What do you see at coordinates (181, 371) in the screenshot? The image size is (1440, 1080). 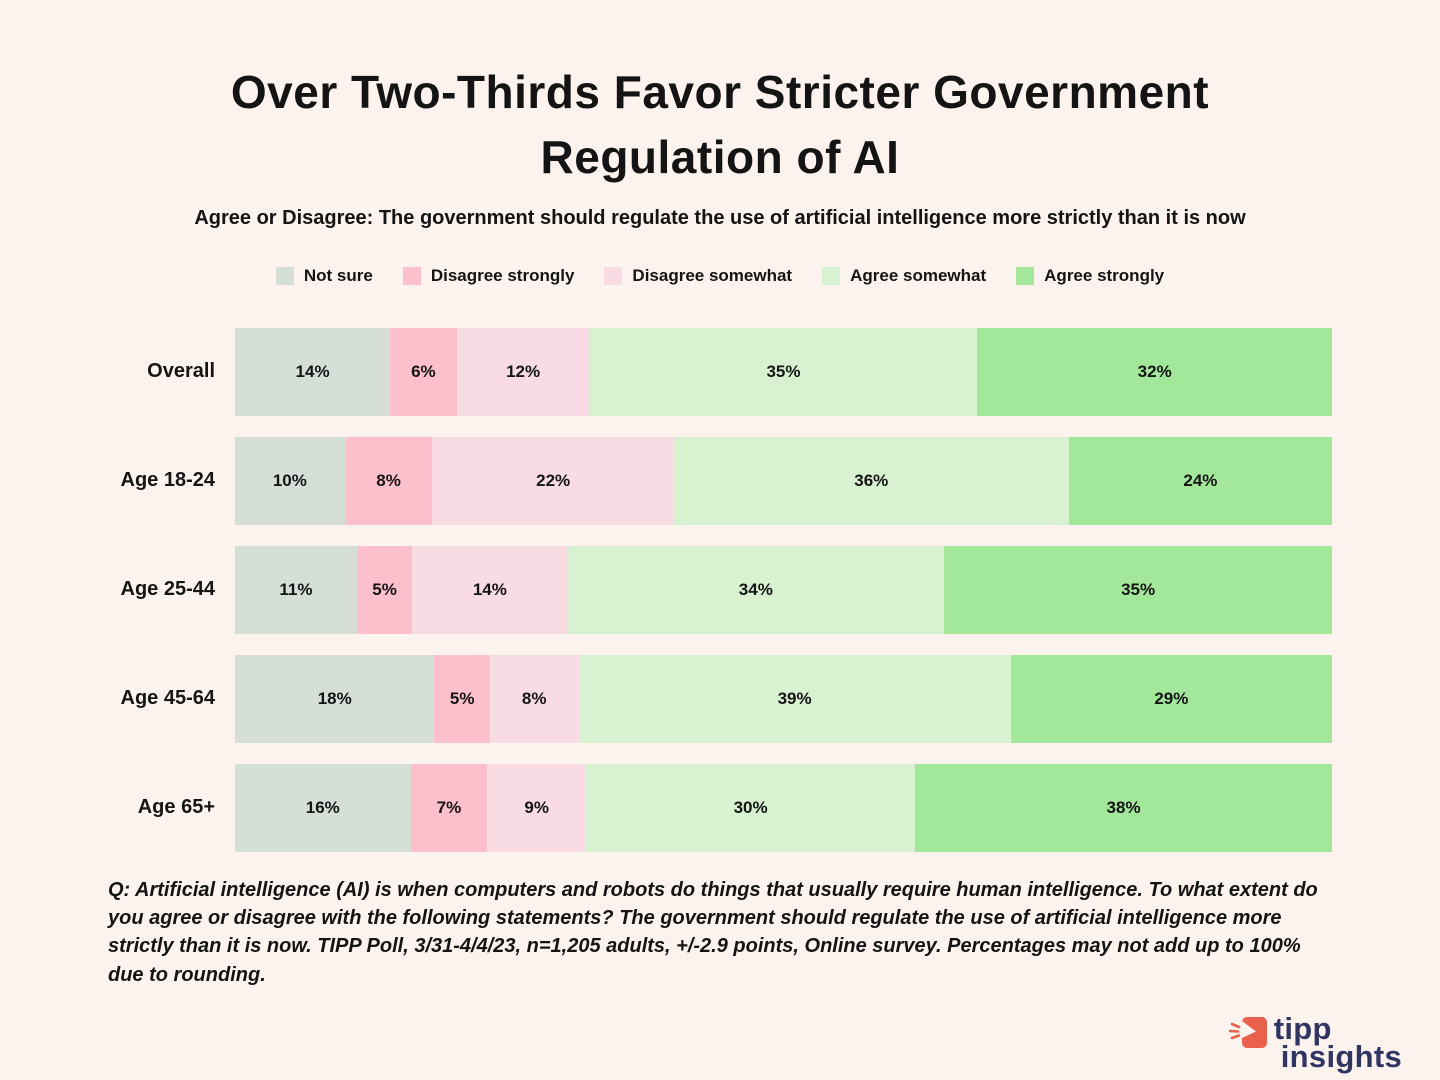 I see `bar-row-label: Overall` at bounding box center [181, 371].